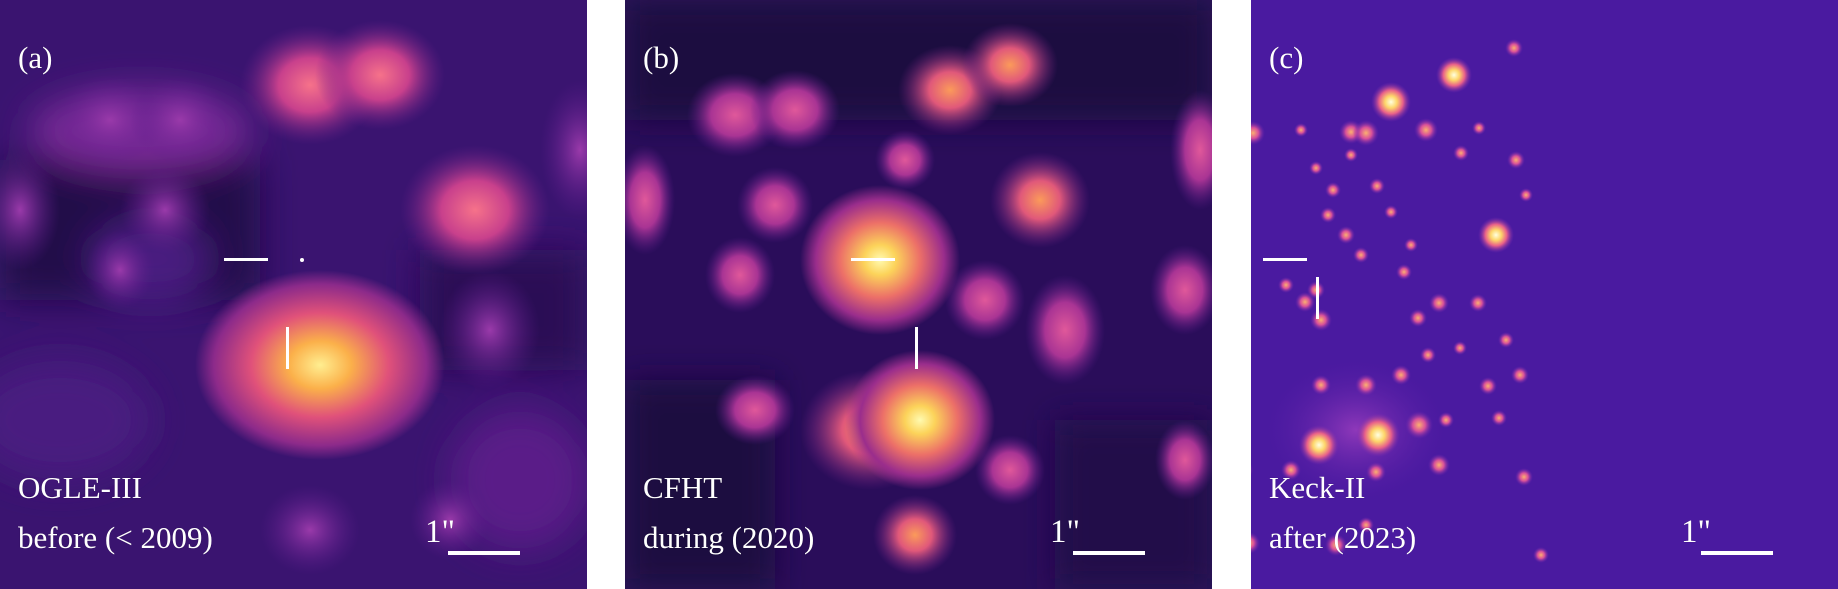 The image size is (1838, 589). I want to click on instrument-label: CFHT, so click(683, 487).